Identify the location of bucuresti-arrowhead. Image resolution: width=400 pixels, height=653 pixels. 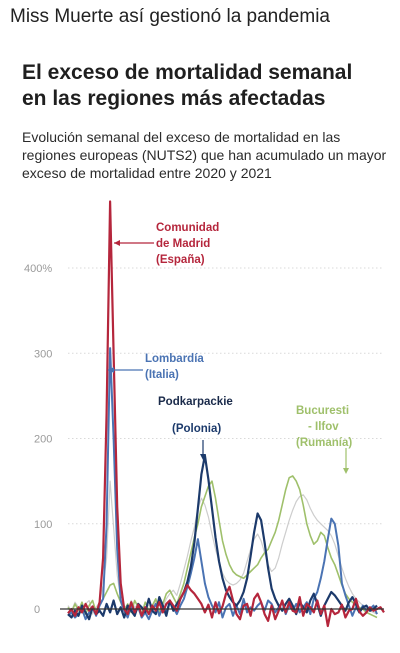
(346, 471).